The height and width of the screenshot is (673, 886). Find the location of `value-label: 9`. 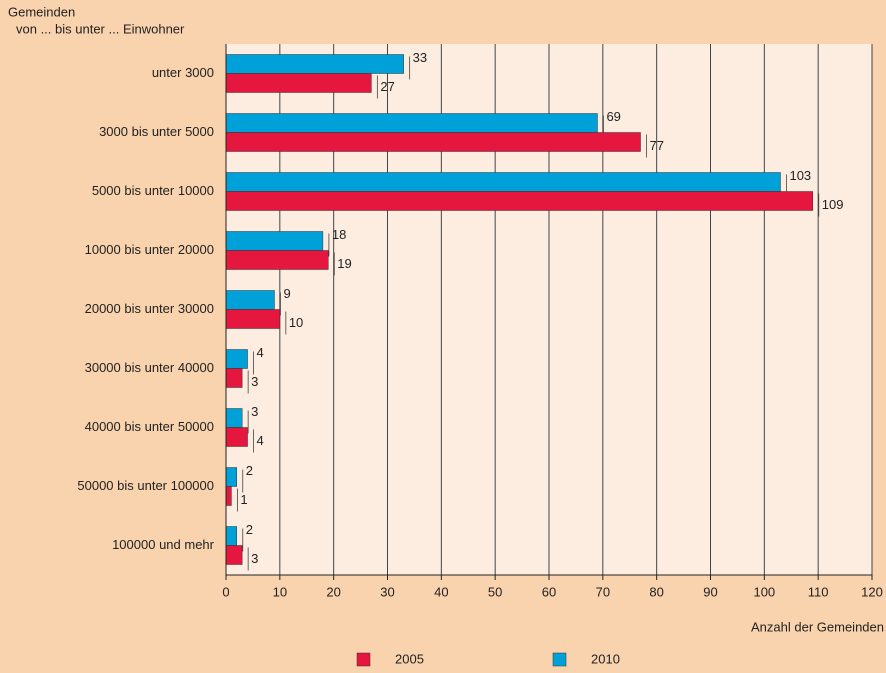

value-label: 9 is located at coordinates (286, 293).